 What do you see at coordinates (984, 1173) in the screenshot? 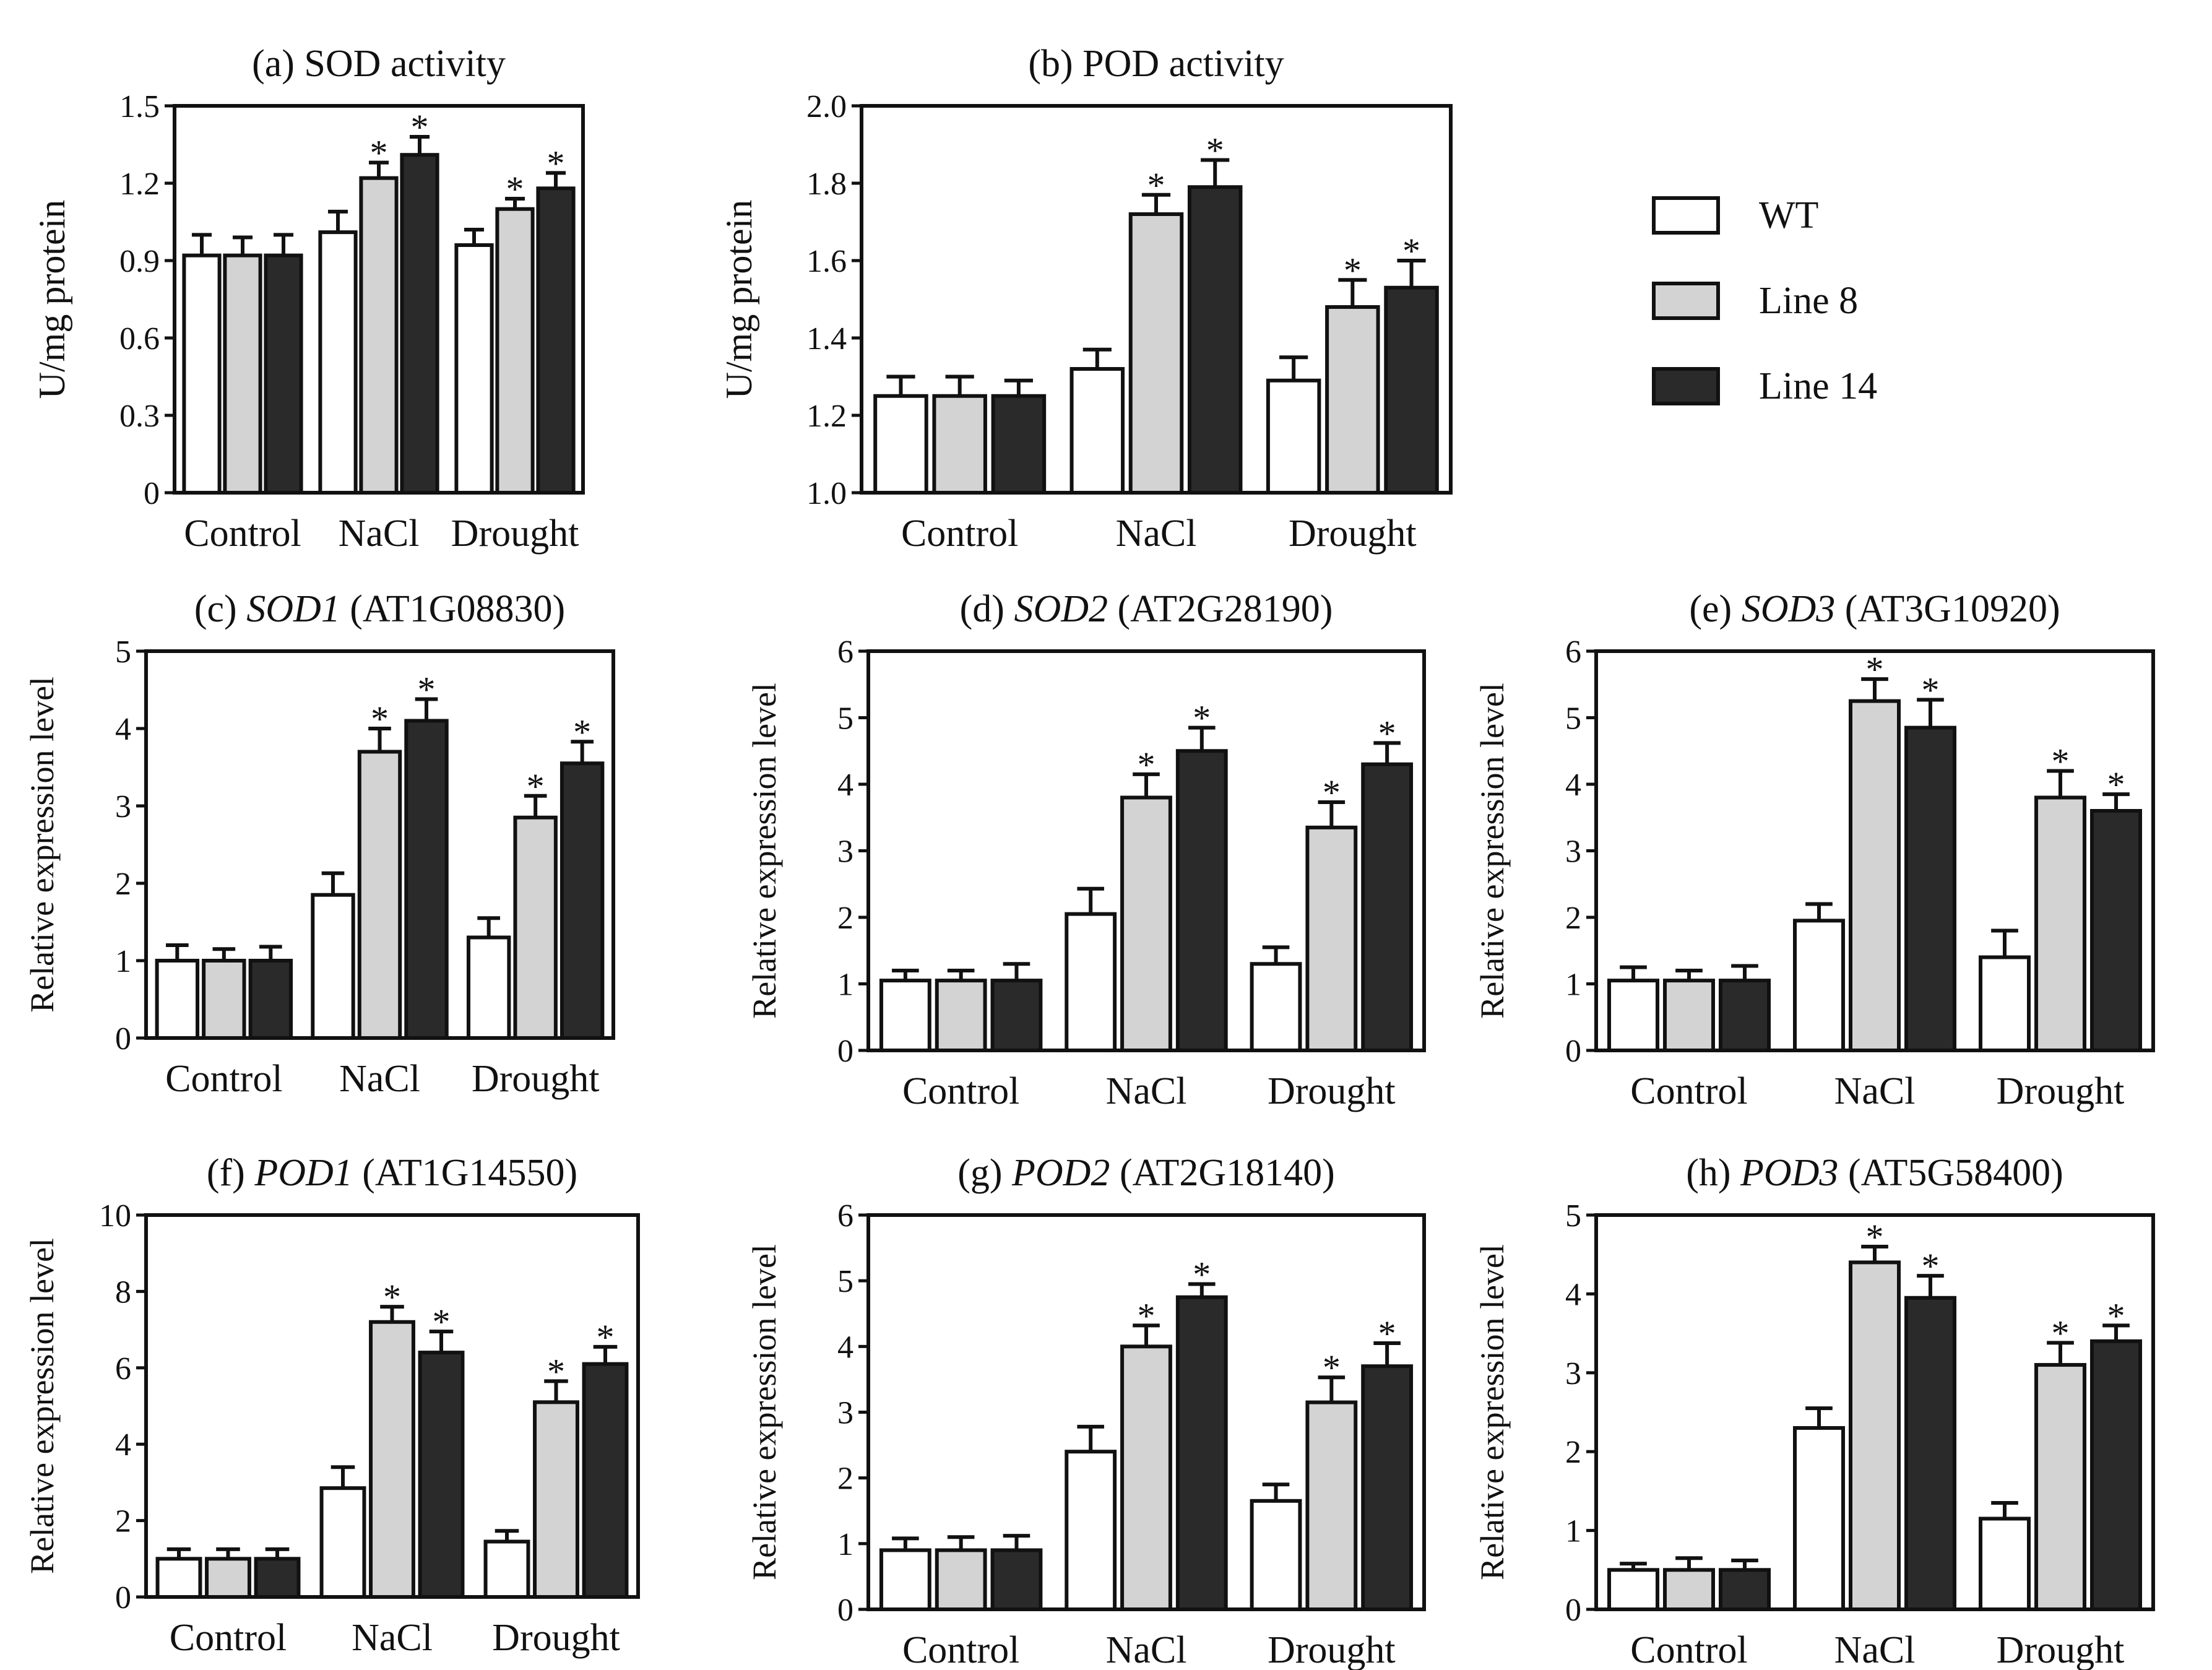
I see `title-prefix: (g)` at bounding box center [984, 1173].